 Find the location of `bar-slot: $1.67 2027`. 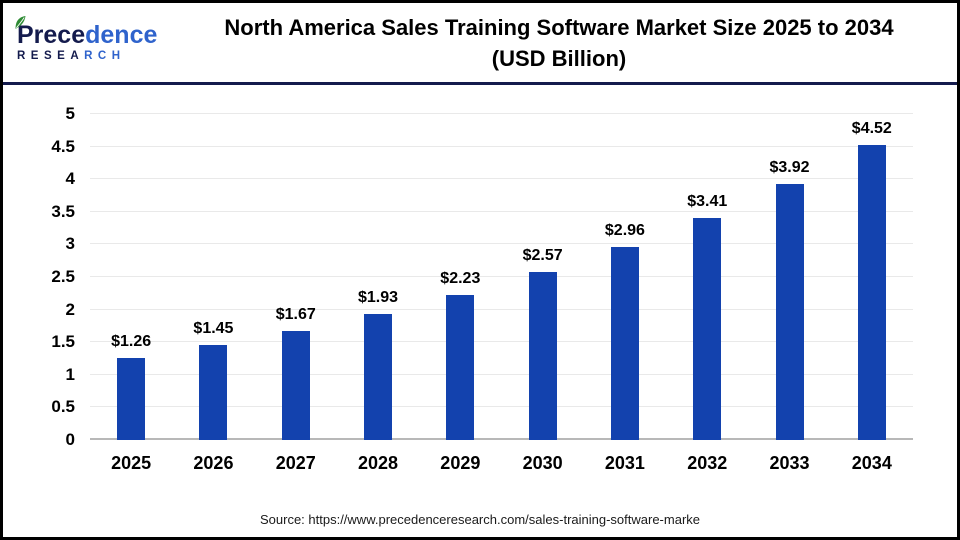

bar-slot: $1.67 2027 is located at coordinates (296, 293).